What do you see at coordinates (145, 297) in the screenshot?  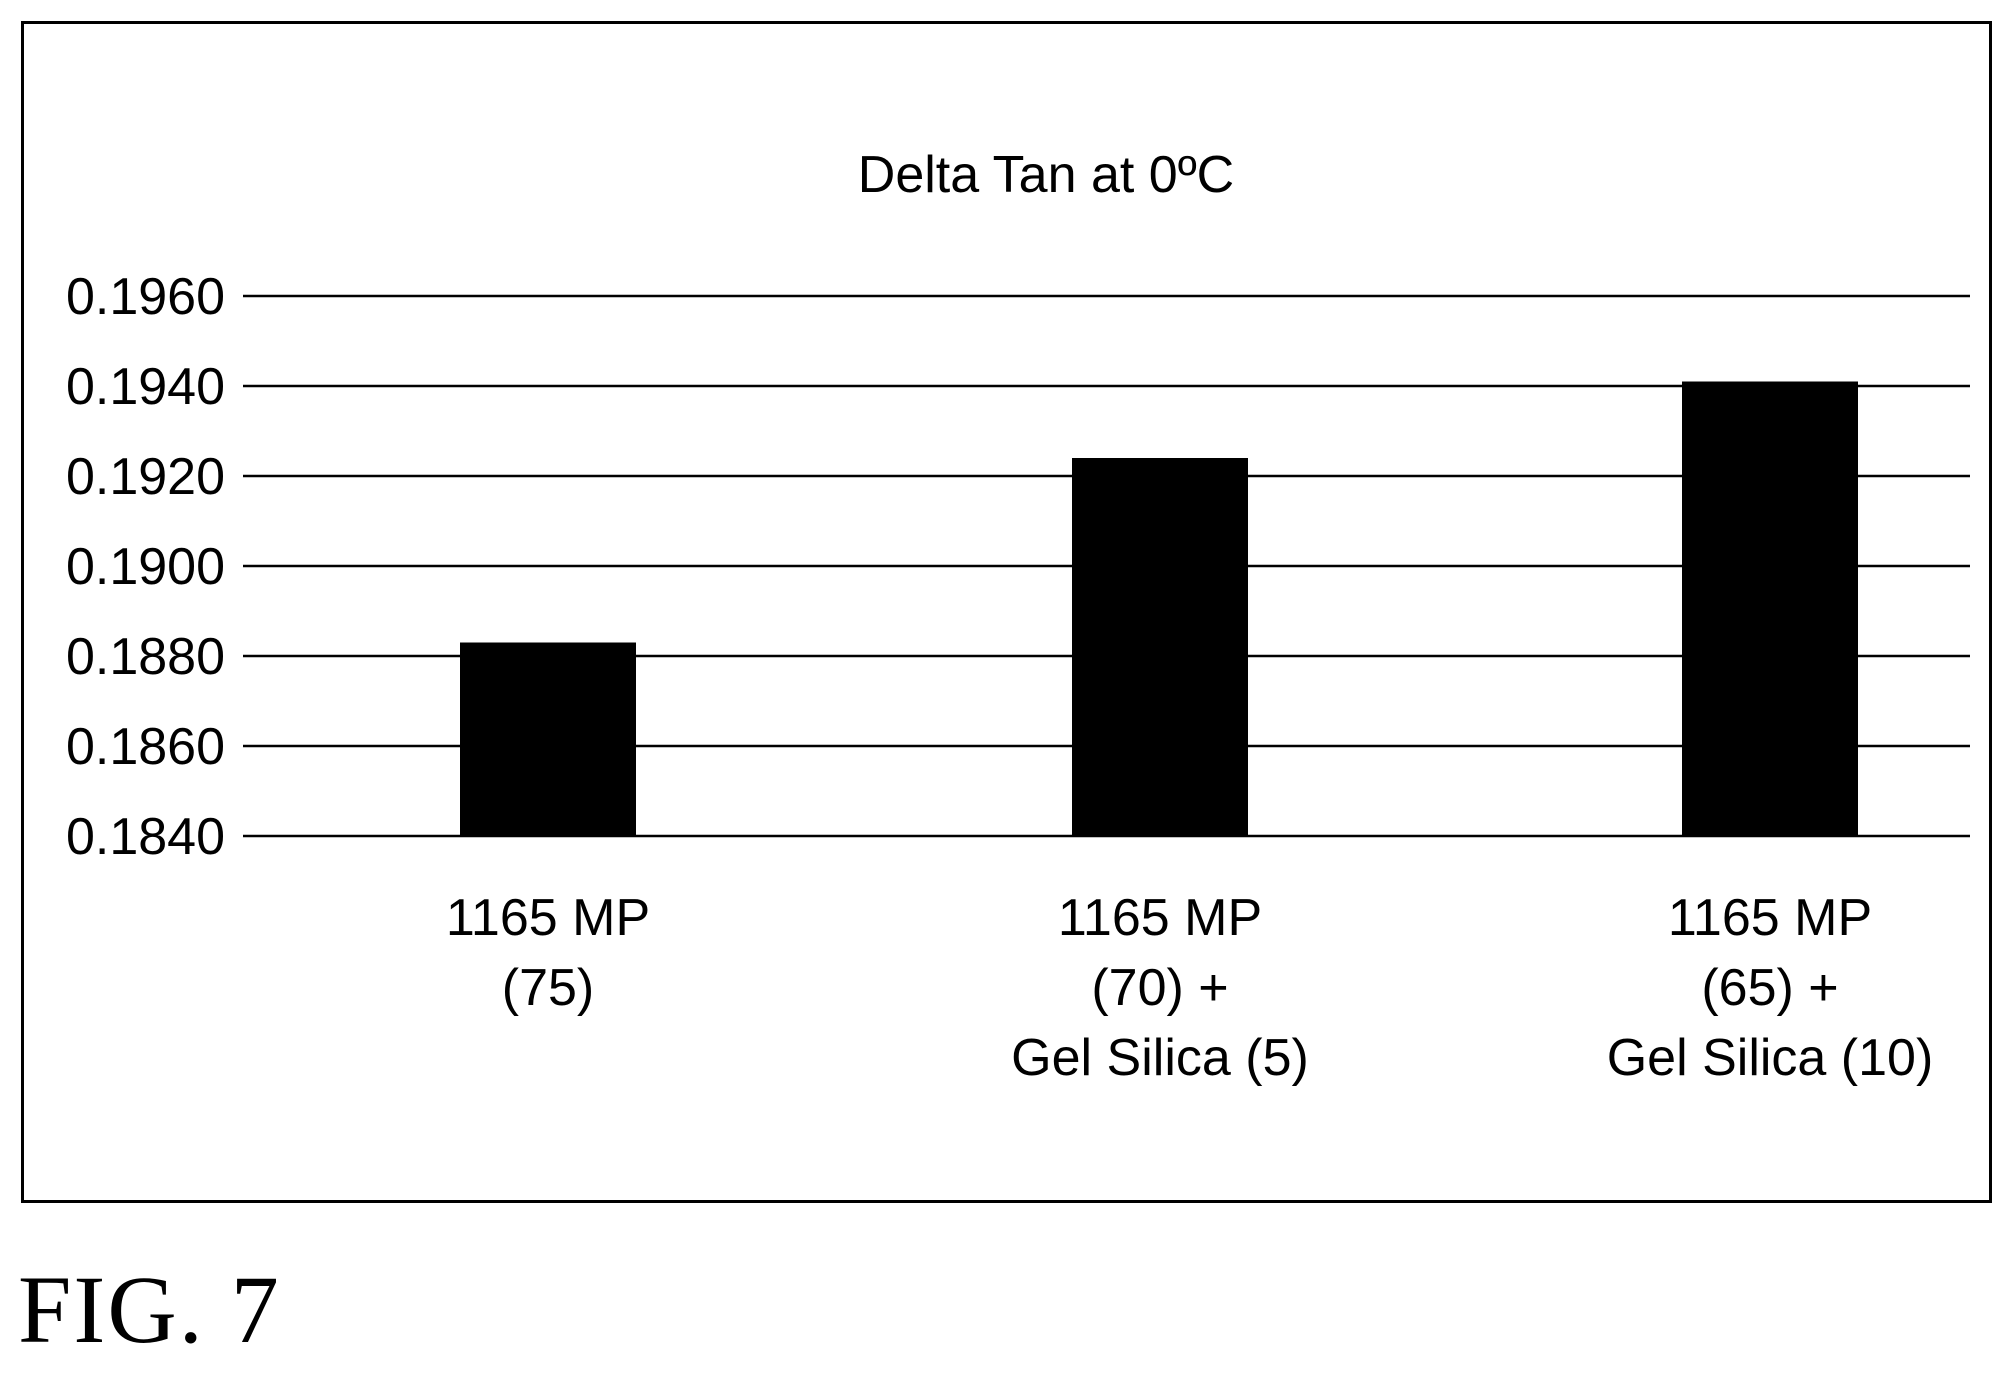 I see `y-tick-label: 0.1960` at bounding box center [145, 297].